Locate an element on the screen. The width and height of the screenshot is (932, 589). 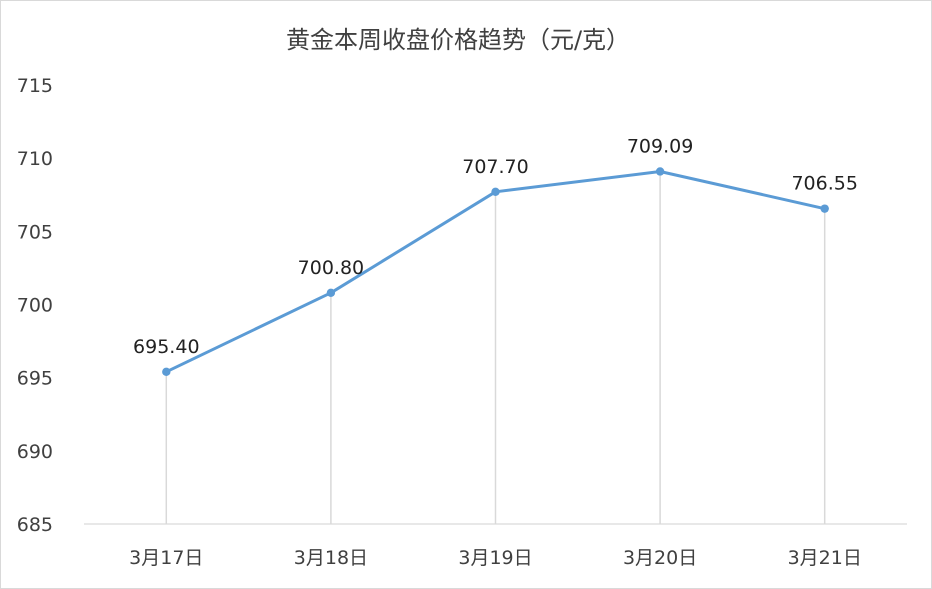
data-label: 709.09 is located at coordinates (660, 146).